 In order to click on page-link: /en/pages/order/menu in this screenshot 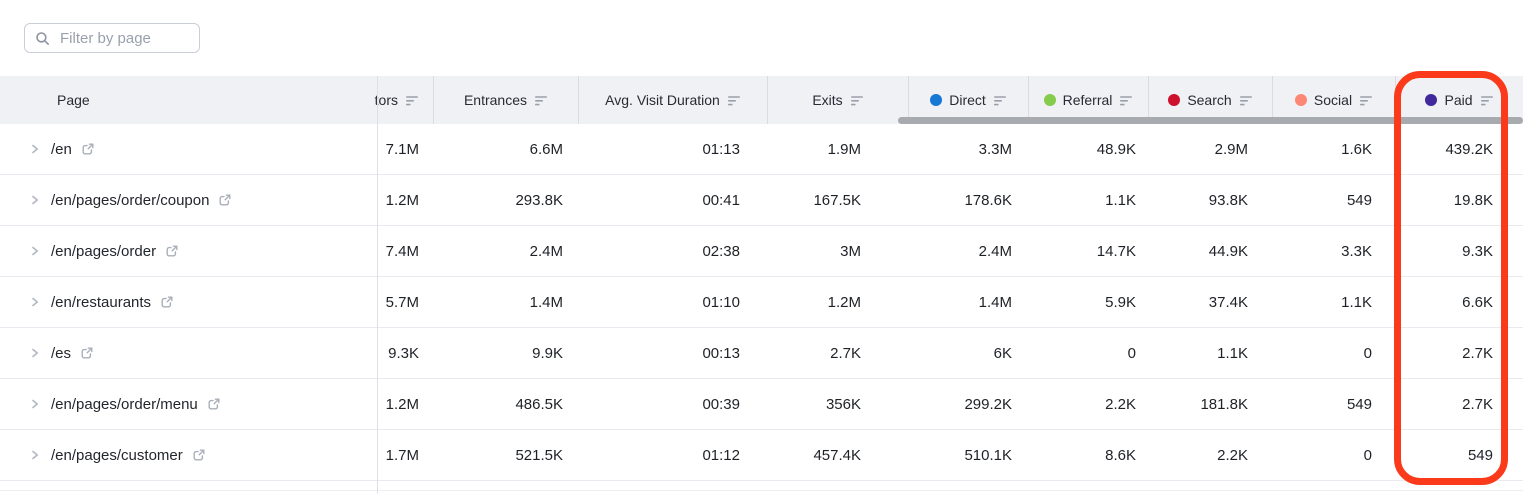, I will do `click(124, 404)`.